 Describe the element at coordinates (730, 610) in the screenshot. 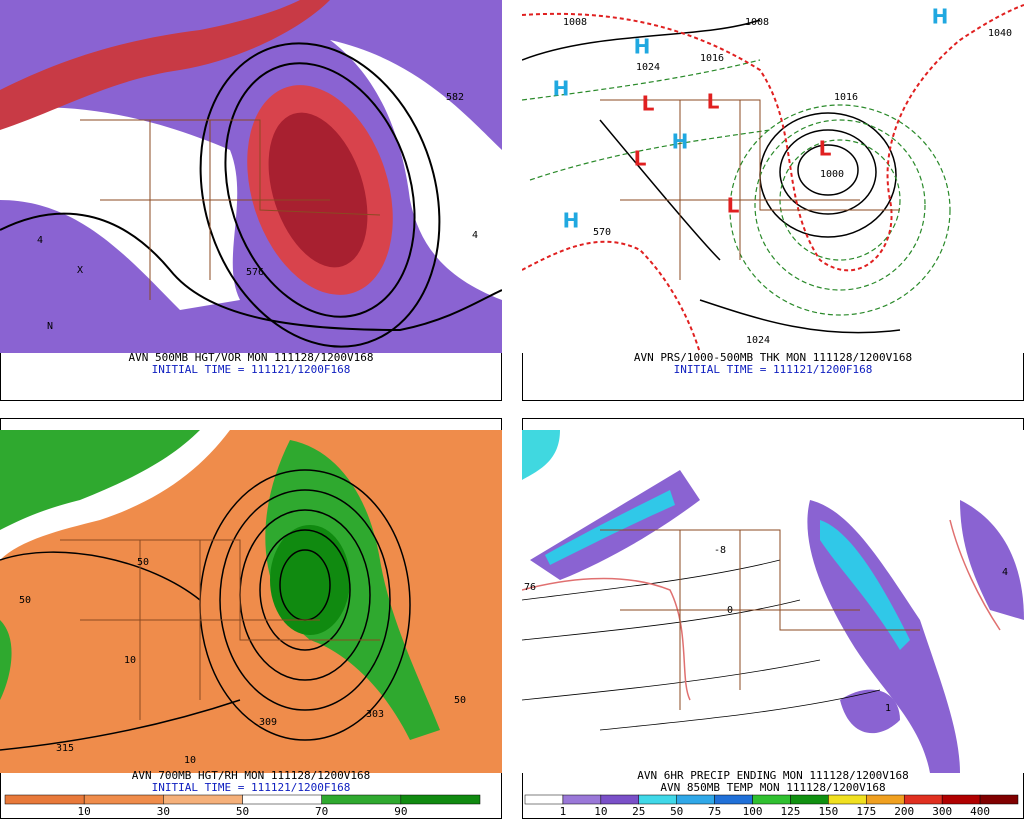

I see `contour-label: 0` at that location.